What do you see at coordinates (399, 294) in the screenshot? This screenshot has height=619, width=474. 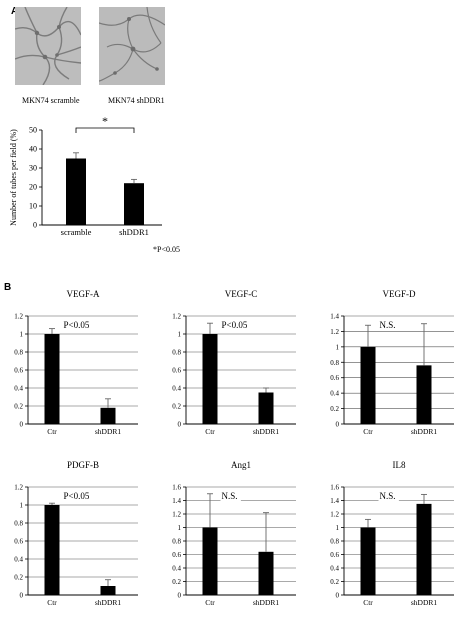 I see `chart-title: VEGF-D` at bounding box center [399, 294].